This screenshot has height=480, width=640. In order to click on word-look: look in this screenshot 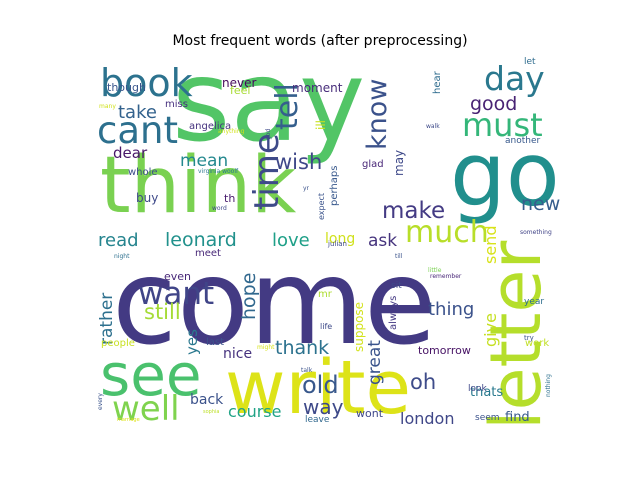, I will do `click(478, 389)`.